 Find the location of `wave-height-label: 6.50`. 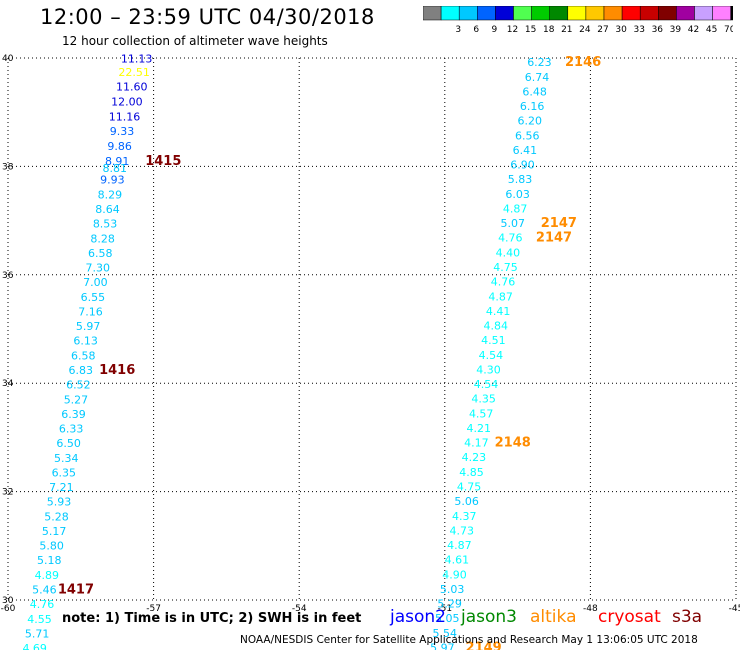

wave-height-label: 6.50 is located at coordinates (68, 443).